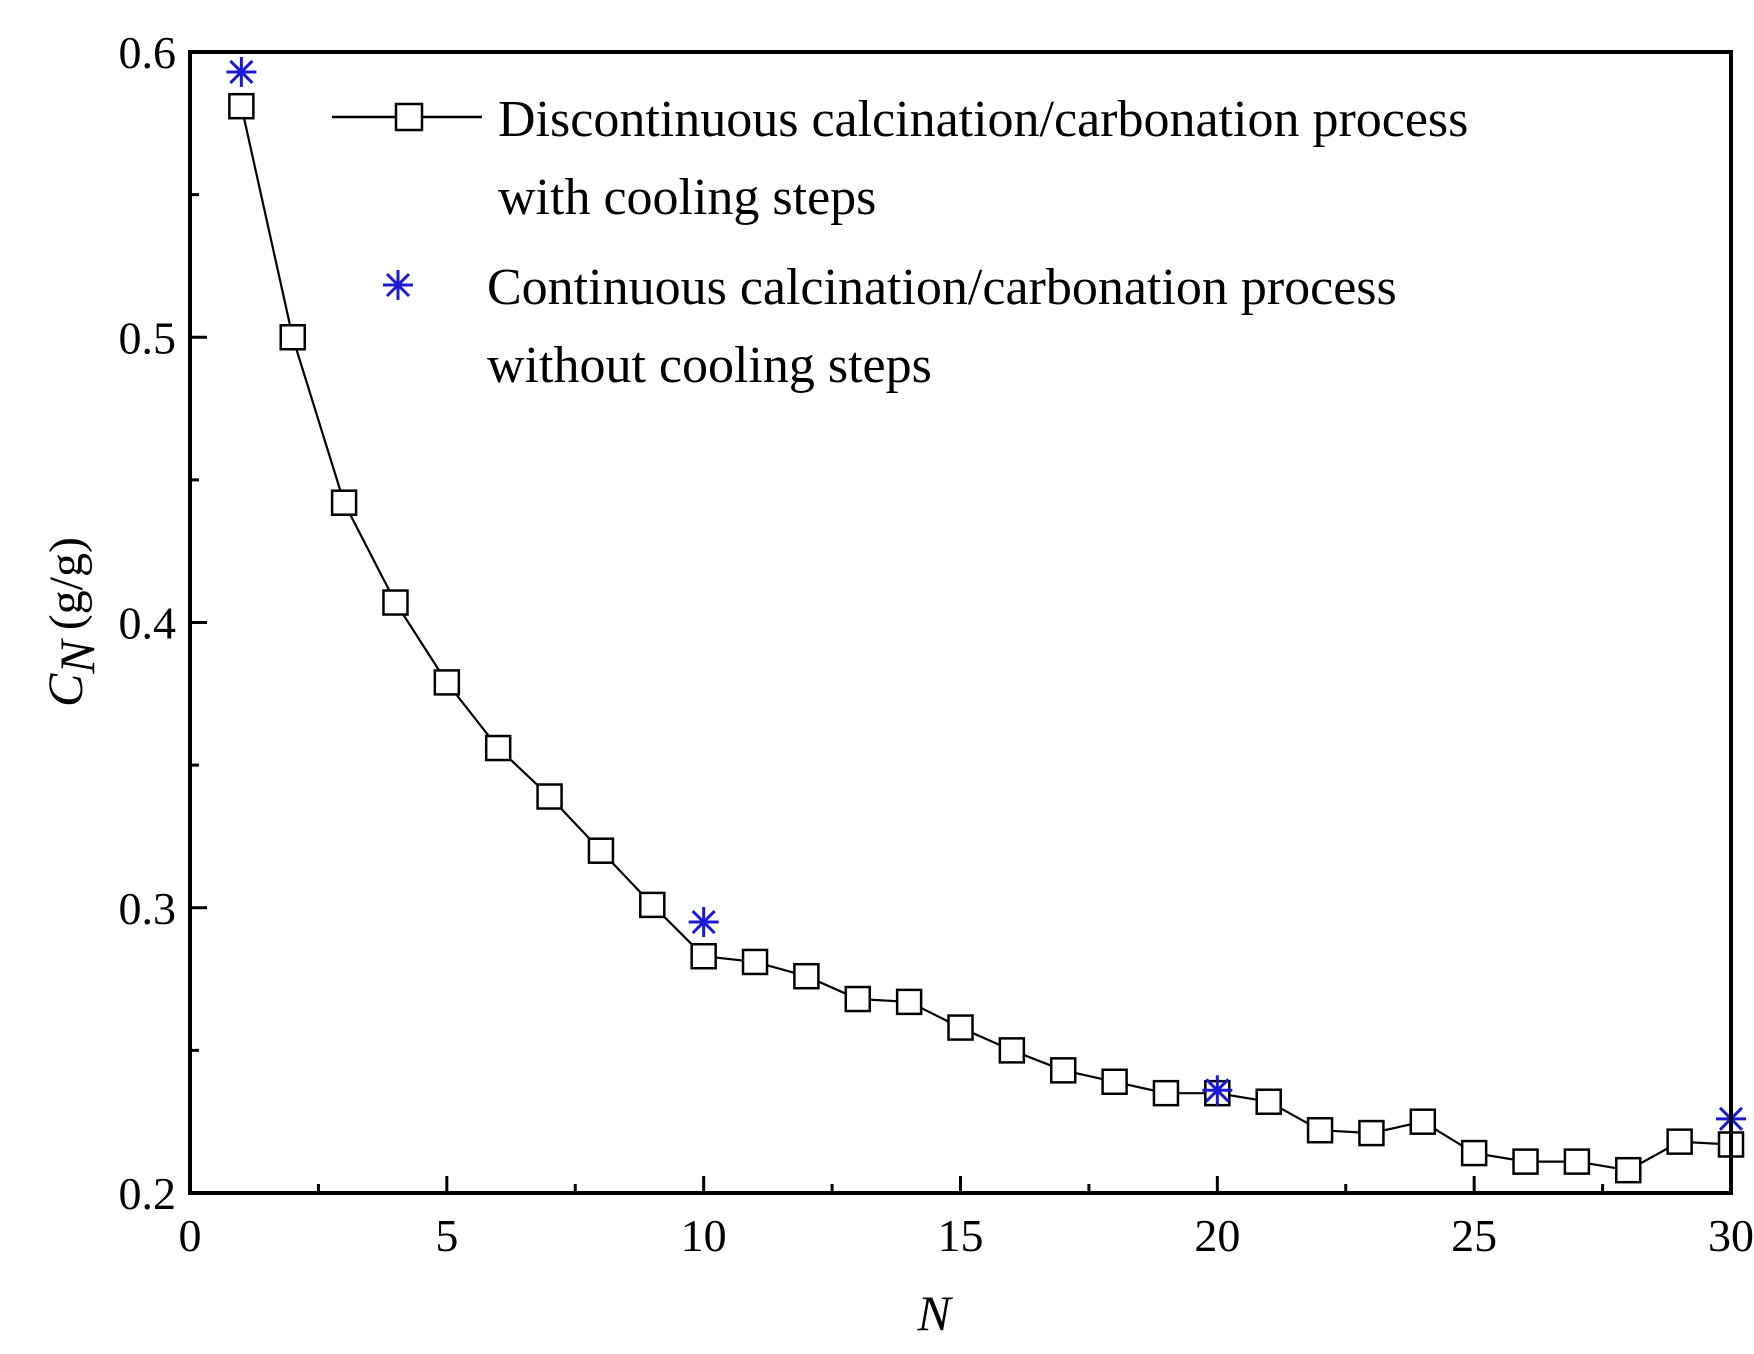 Image resolution: width=1754 pixels, height=1354 pixels. I want to click on x-tick-label: 25, so click(1474, 1235).